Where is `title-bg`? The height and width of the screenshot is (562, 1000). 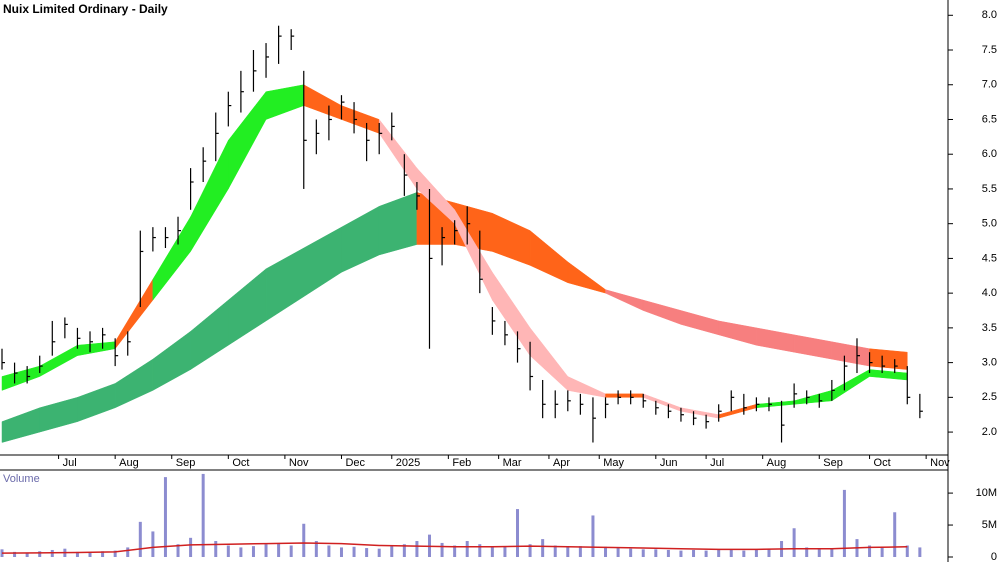 title-bg is located at coordinates (75, 10).